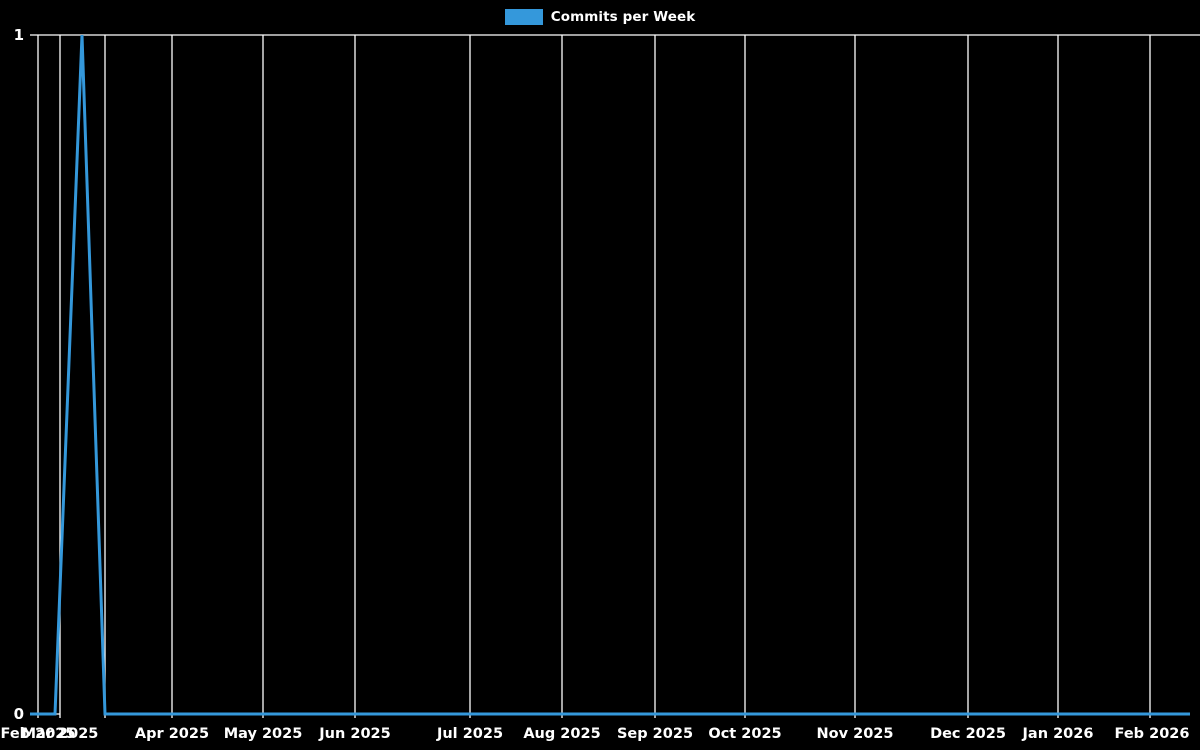 Image resolution: width=1200 pixels, height=750 pixels. Describe the element at coordinates (855, 734) in the screenshot. I see `x-tick-label-nov-2025: Nov 2025` at that location.